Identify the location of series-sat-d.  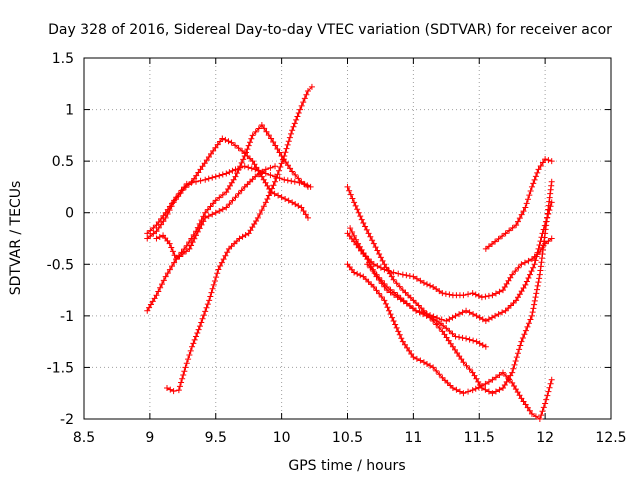
(216, 213).